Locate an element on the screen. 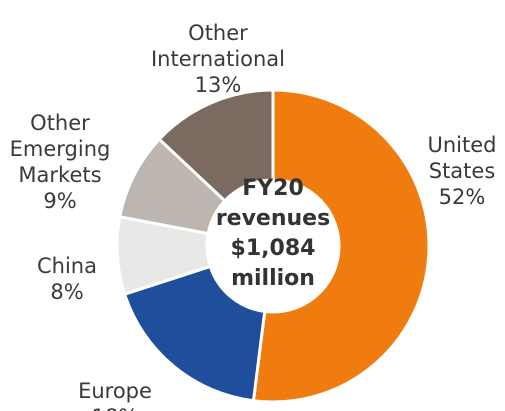 The width and height of the screenshot is (505, 411). segment-label: Other International is located at coordinates (218, 46).